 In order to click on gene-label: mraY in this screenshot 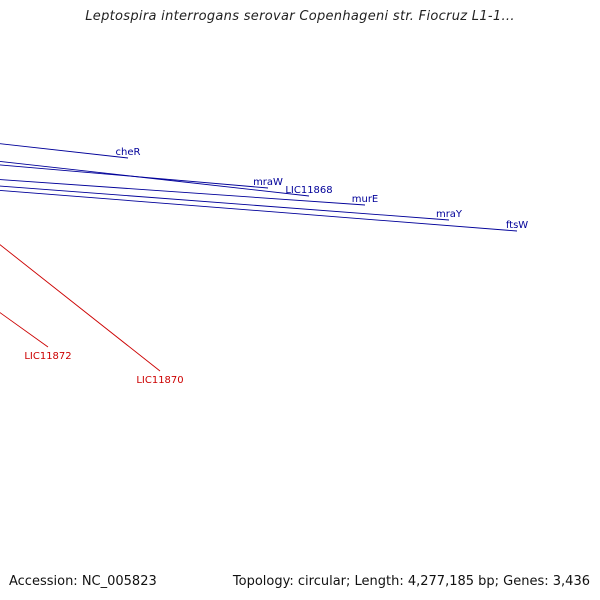, I will do `click(449, 214)`.